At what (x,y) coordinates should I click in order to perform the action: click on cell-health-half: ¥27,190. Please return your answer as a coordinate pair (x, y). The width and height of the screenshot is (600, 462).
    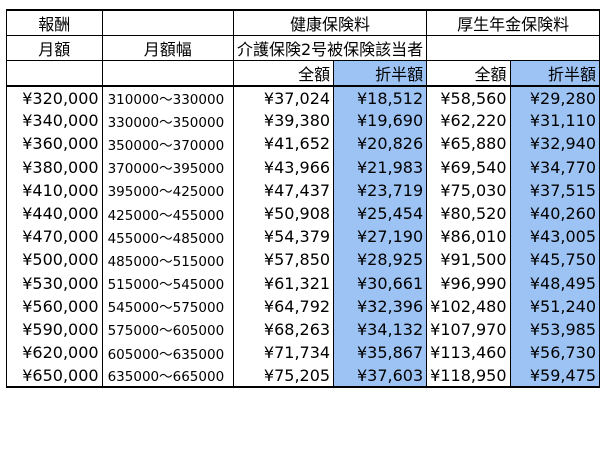
    Looking at the image, I should click on (380, 237).